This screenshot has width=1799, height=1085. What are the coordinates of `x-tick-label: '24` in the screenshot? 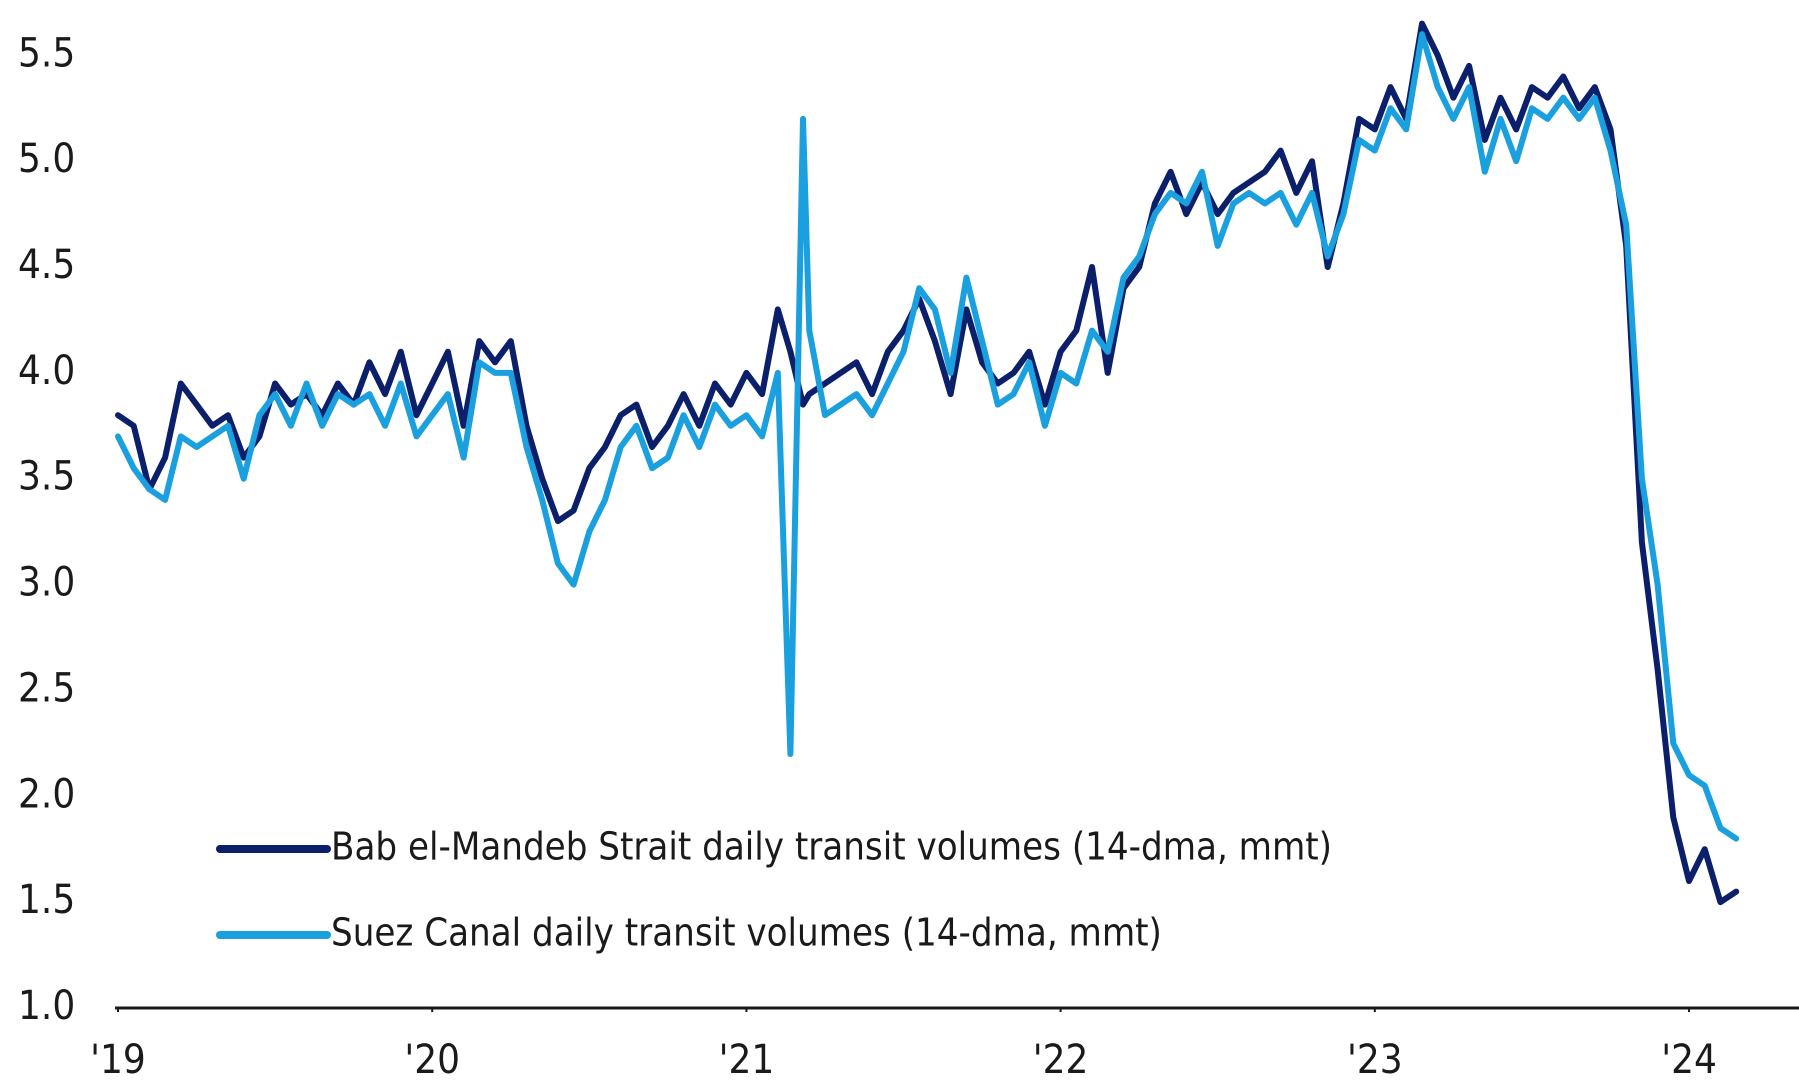 It's located at (1689, 1060).